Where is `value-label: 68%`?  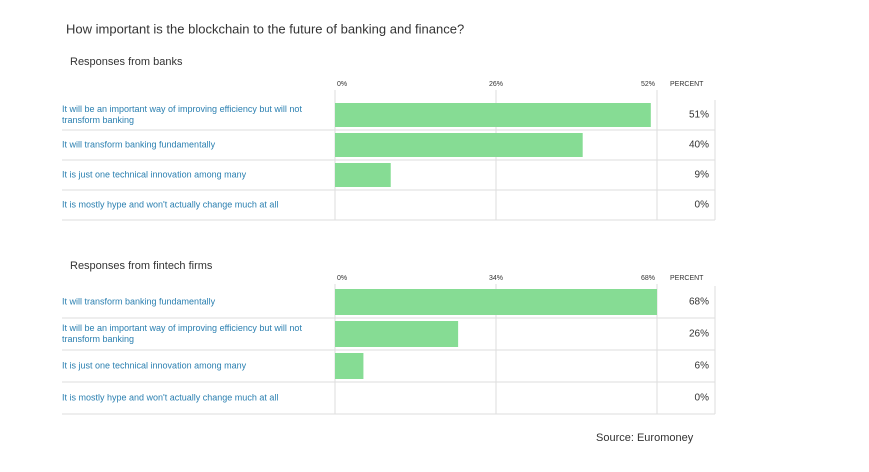
value-label: 68% is located at coordinates (699, 302).